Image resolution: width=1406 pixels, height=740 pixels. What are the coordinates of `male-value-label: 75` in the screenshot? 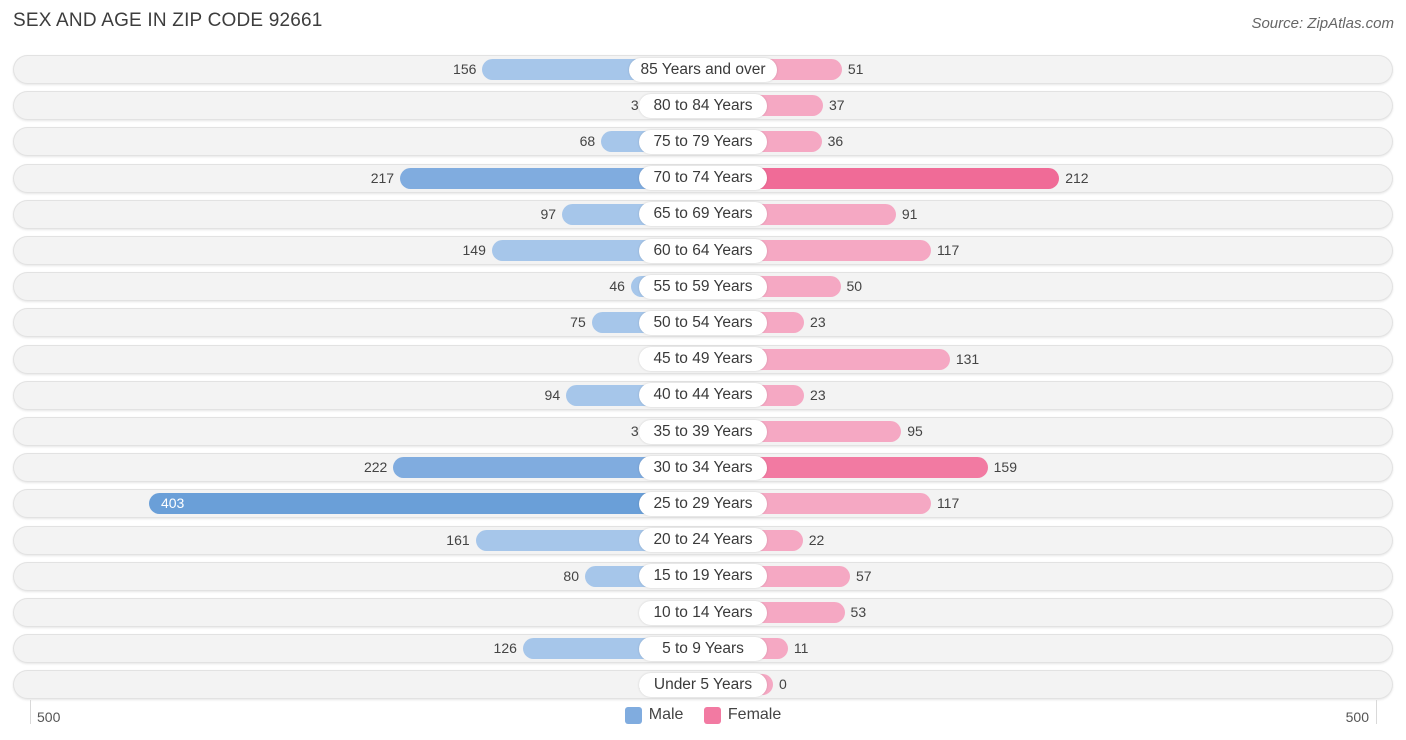 It's located at (578, 322).